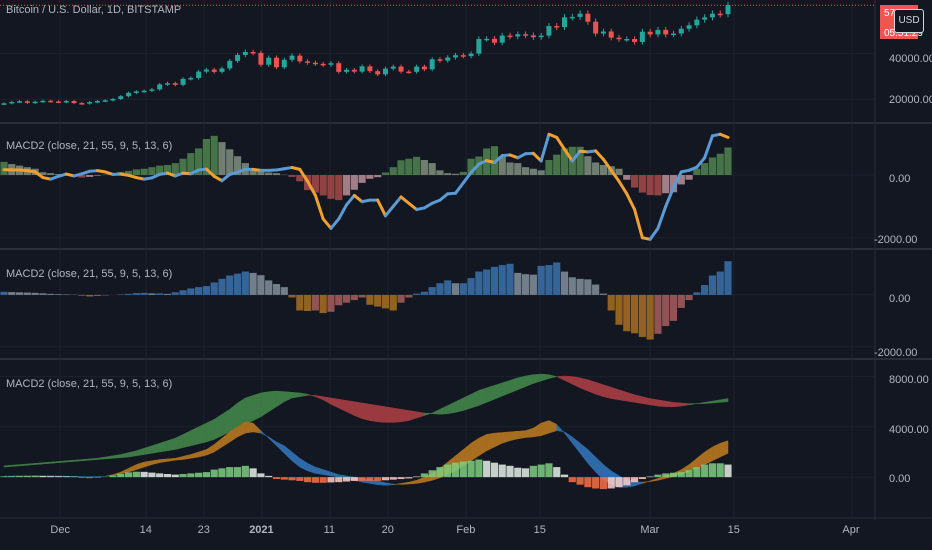 The image size is (932, 550). What do you see at coordinates (89, 146) in the screenshot?
I see `pane-2-title: MACD2 (close, 21, 55, 9, 5, 13, 6)` at bounding box center [89, 146].